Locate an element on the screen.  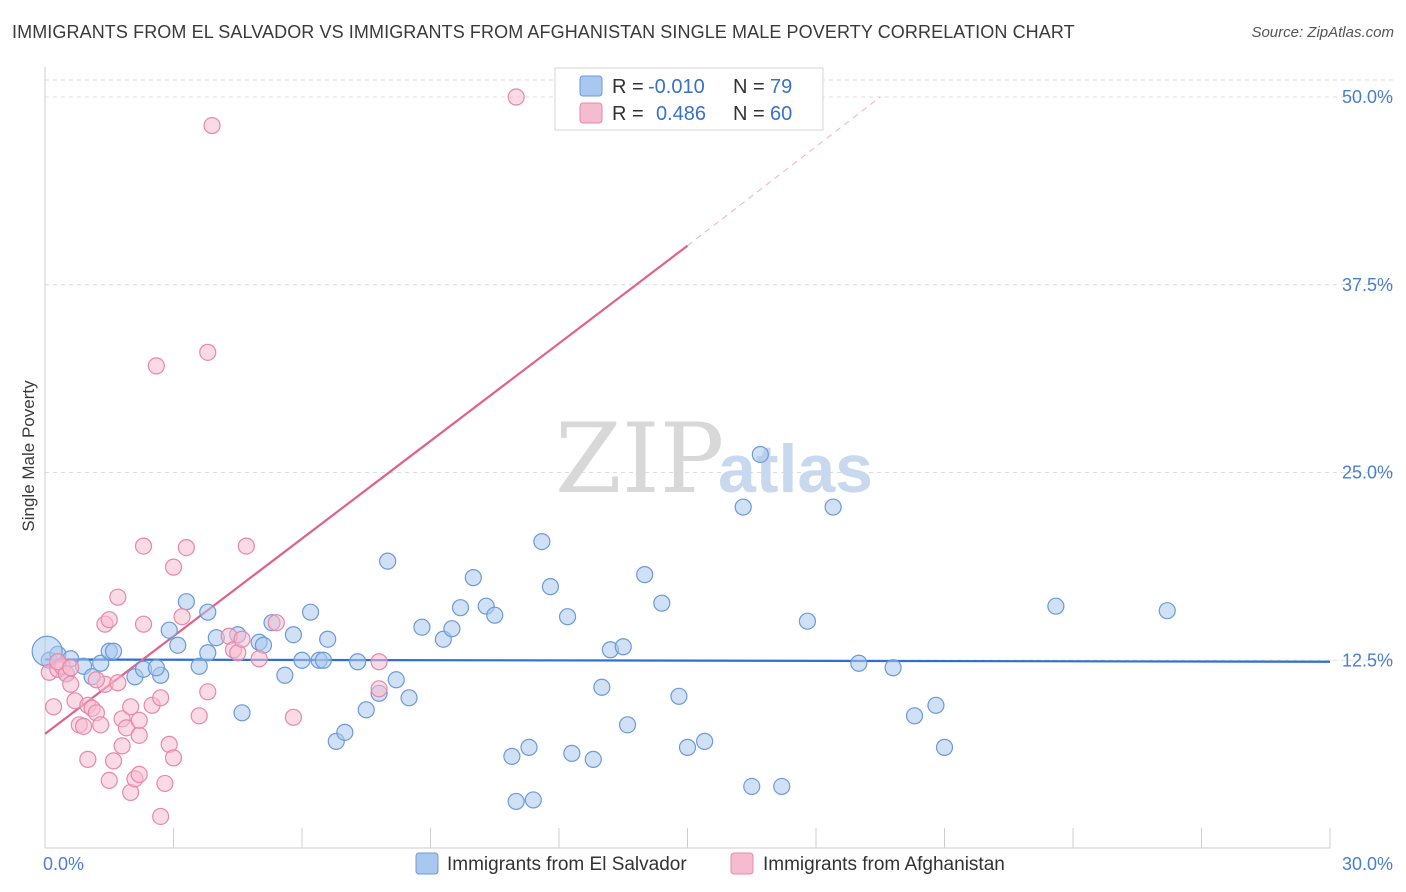
y-tick-label-2: 37.5% is located at coordinates (1367, 285).